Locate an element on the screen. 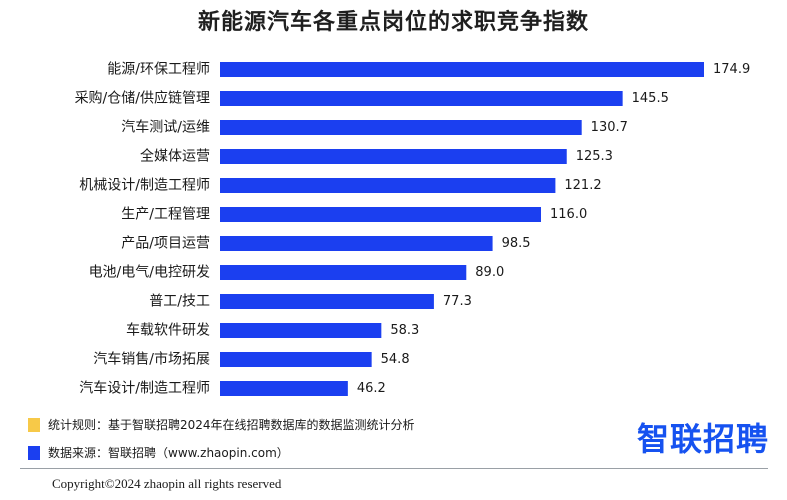 Image resolution: width=787 pixels, height=500 pixels. category-label: 产品/项目运营 is located at coordinates (165, 244).